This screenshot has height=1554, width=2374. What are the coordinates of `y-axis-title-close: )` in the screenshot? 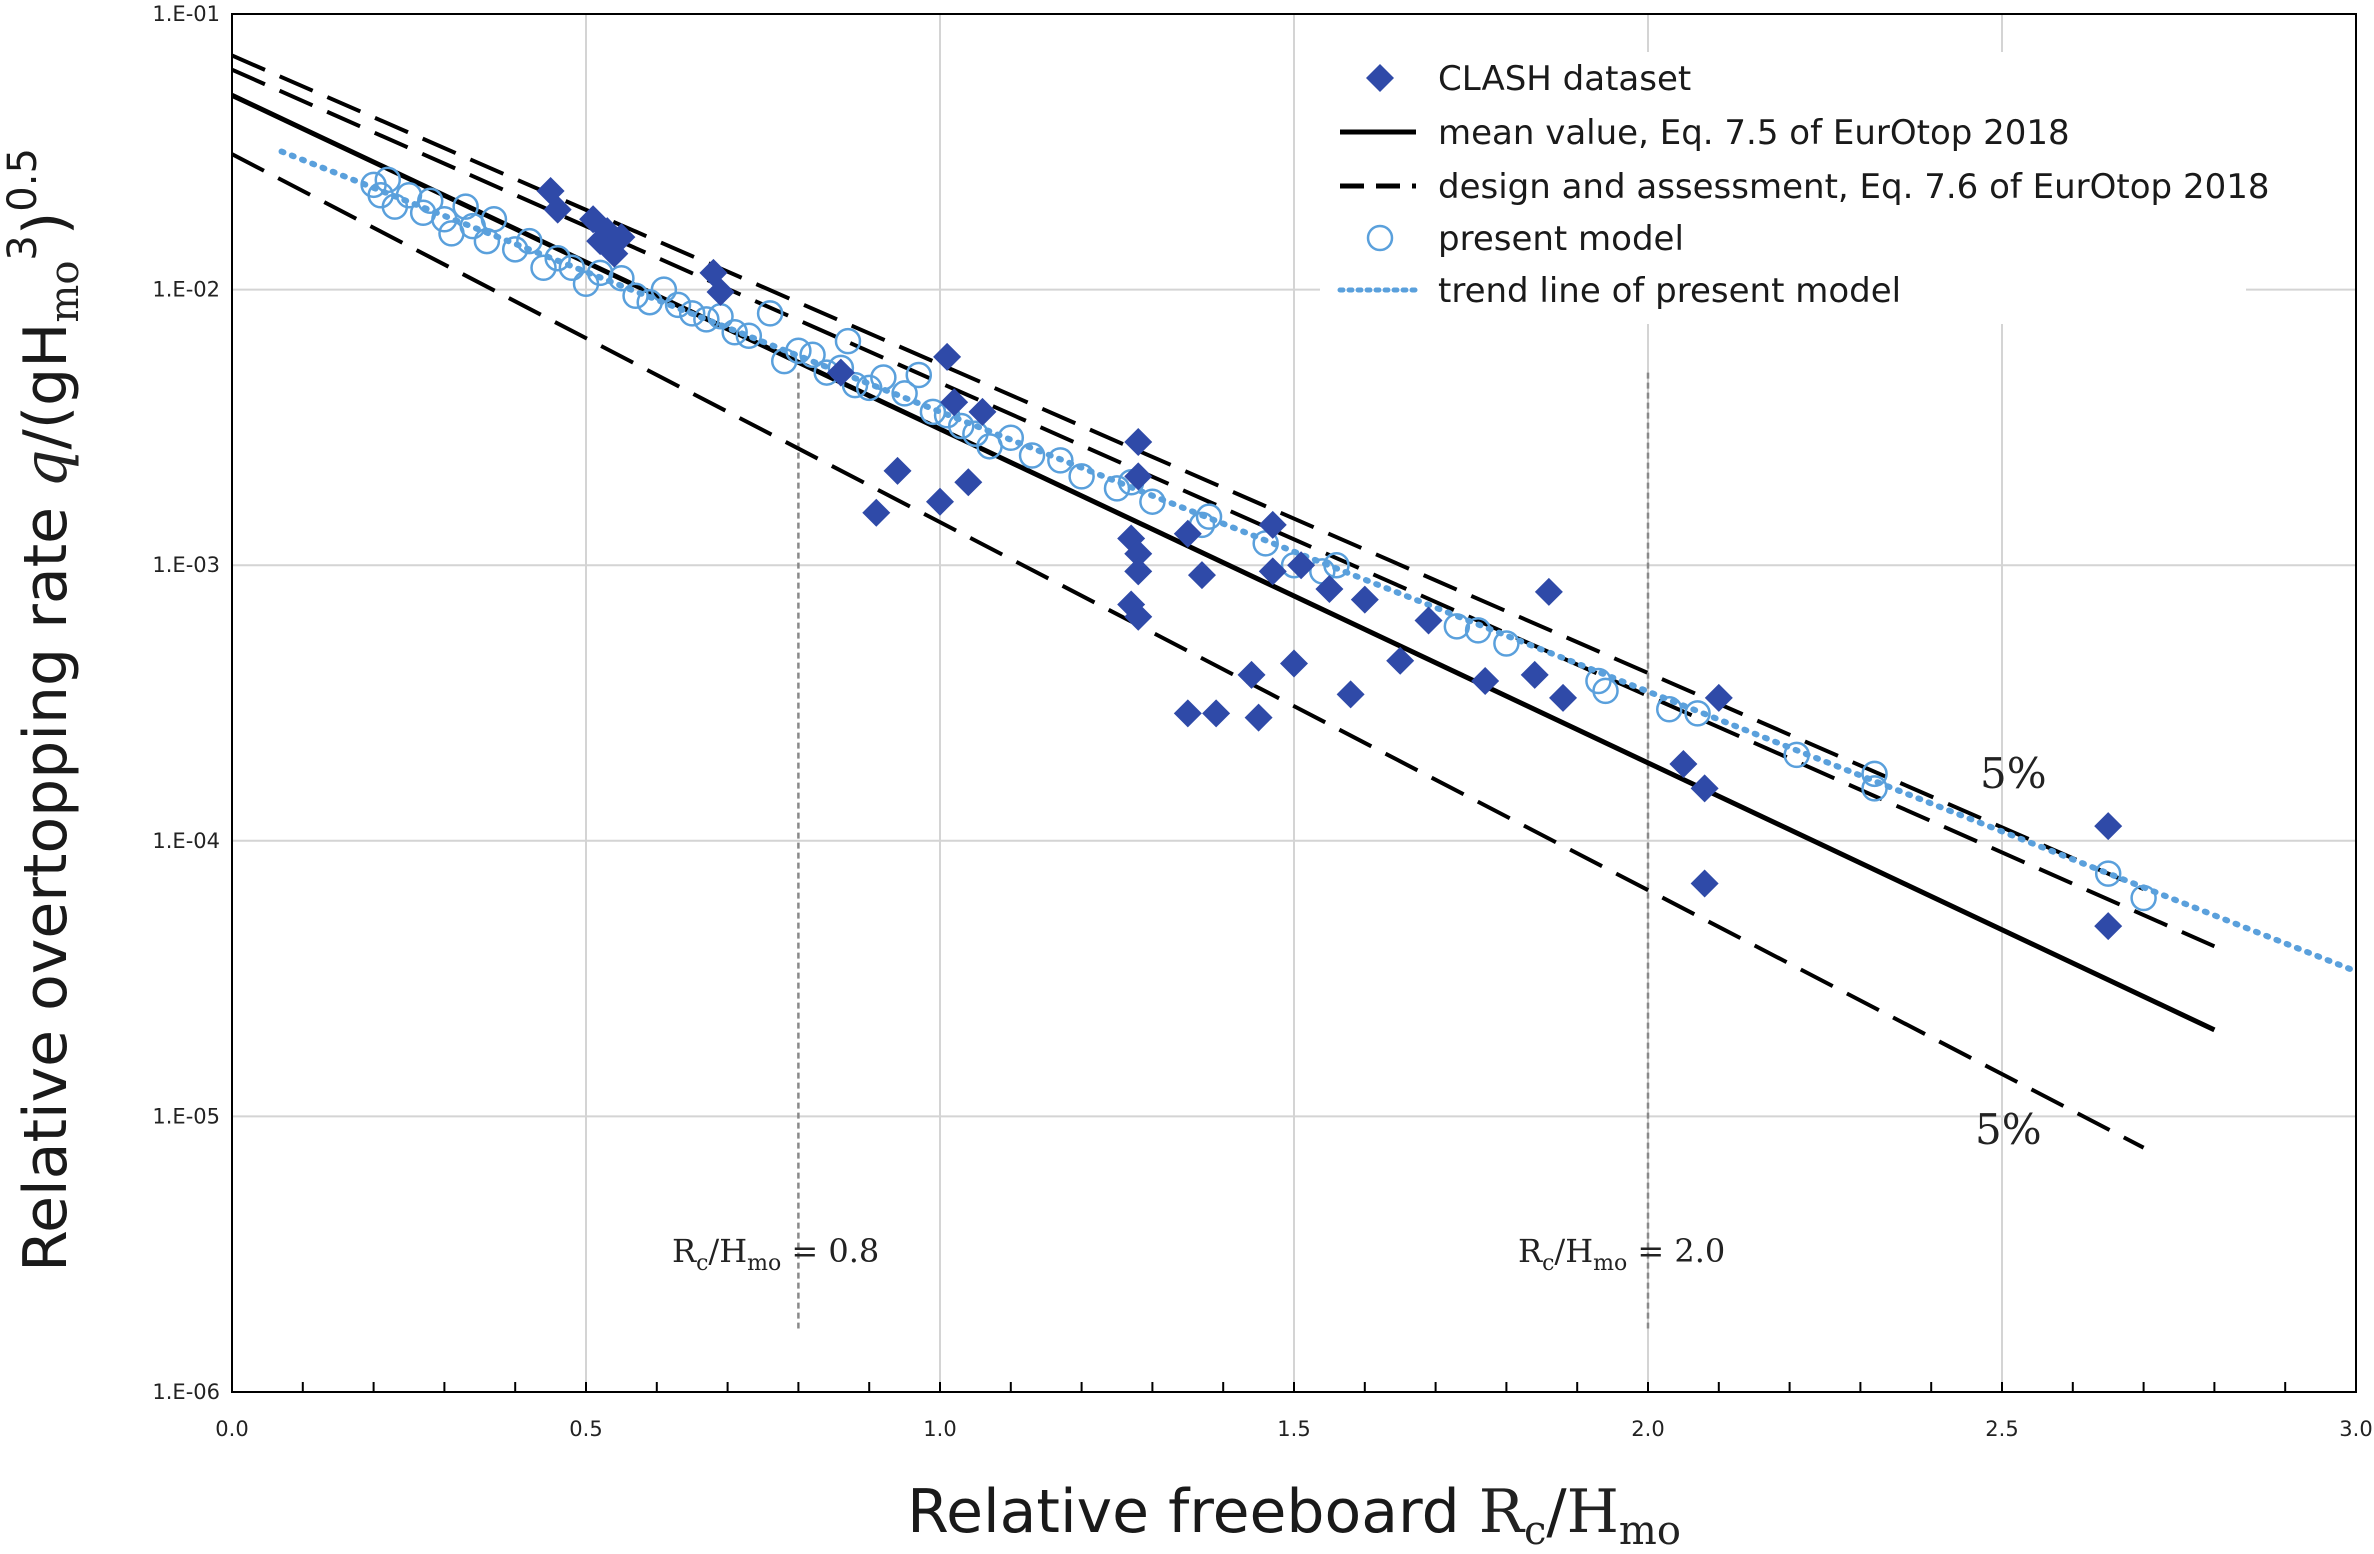 It's located at (46, 223).